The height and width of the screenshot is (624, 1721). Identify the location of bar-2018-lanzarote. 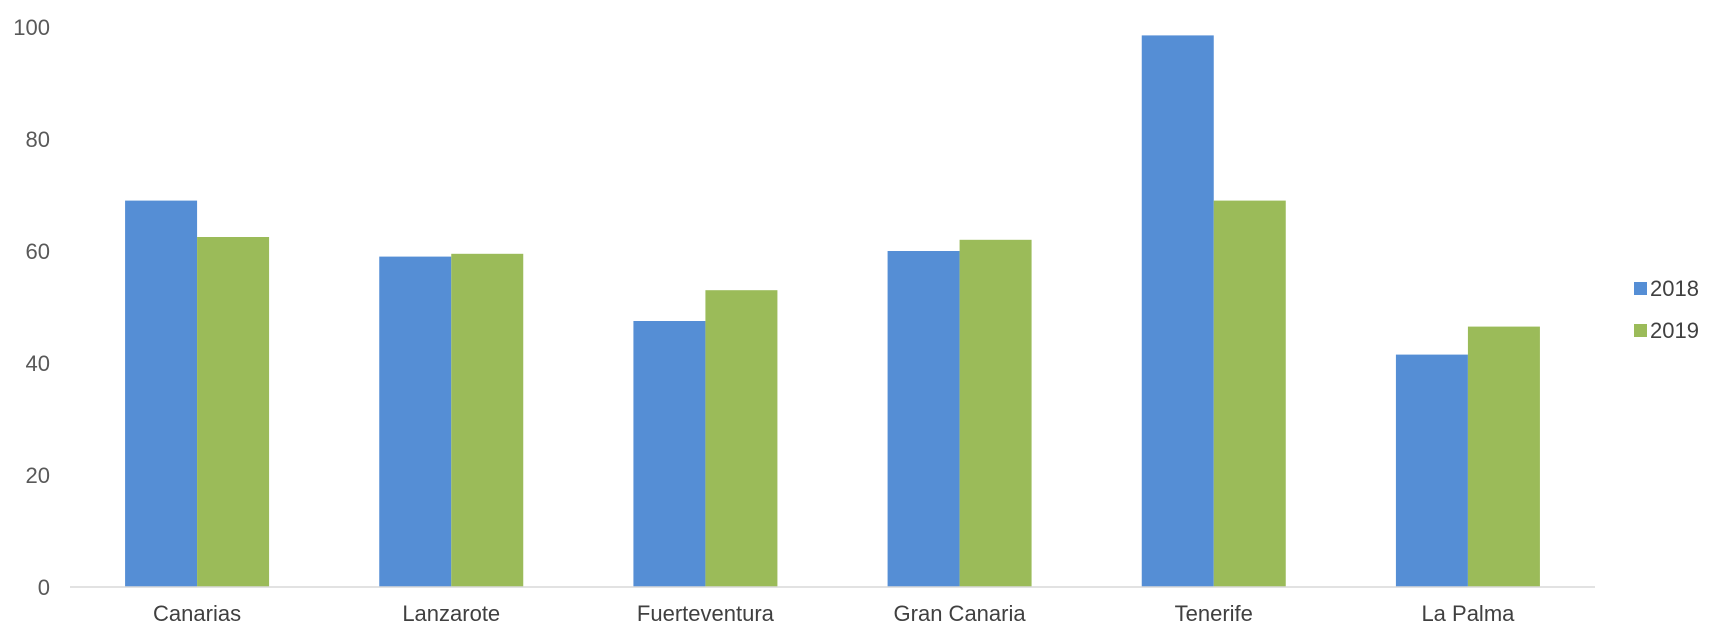
(415, 421).